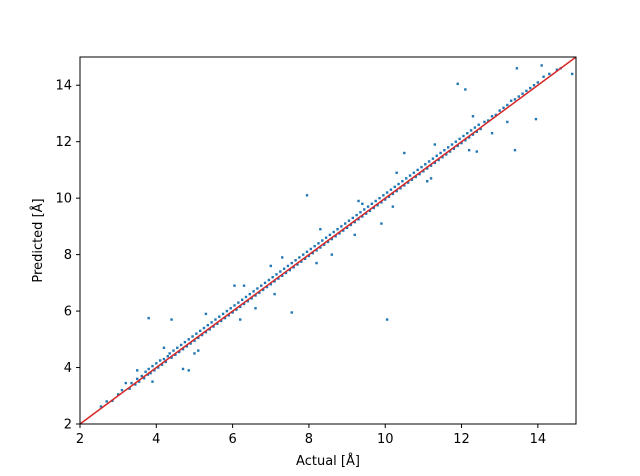  Describe the element at coordinates (311, 435) in the screenshot. I see `x-axis-ticks: 2 4 6 8 10 12 14` at that location.